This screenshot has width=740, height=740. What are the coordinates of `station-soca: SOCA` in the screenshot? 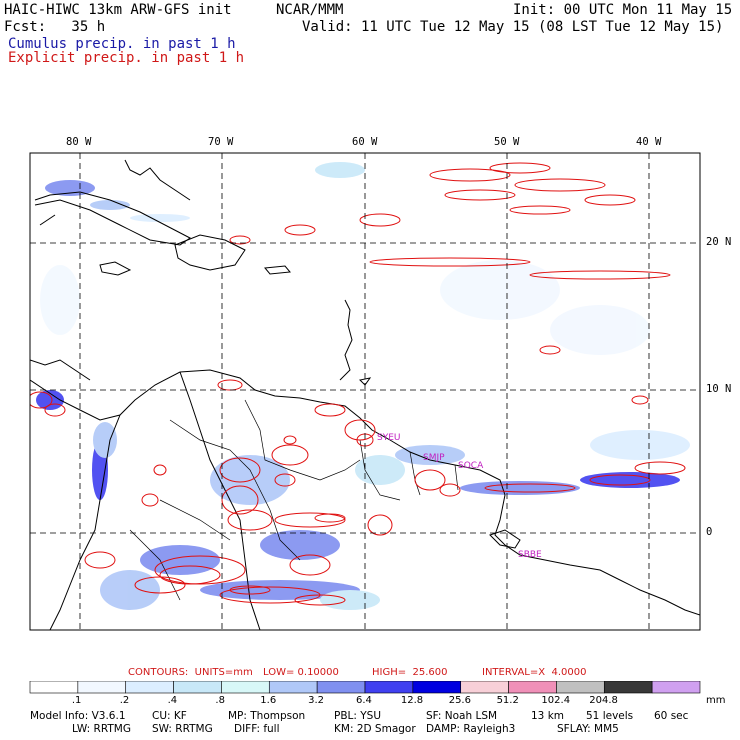 It's located at (471, 466).